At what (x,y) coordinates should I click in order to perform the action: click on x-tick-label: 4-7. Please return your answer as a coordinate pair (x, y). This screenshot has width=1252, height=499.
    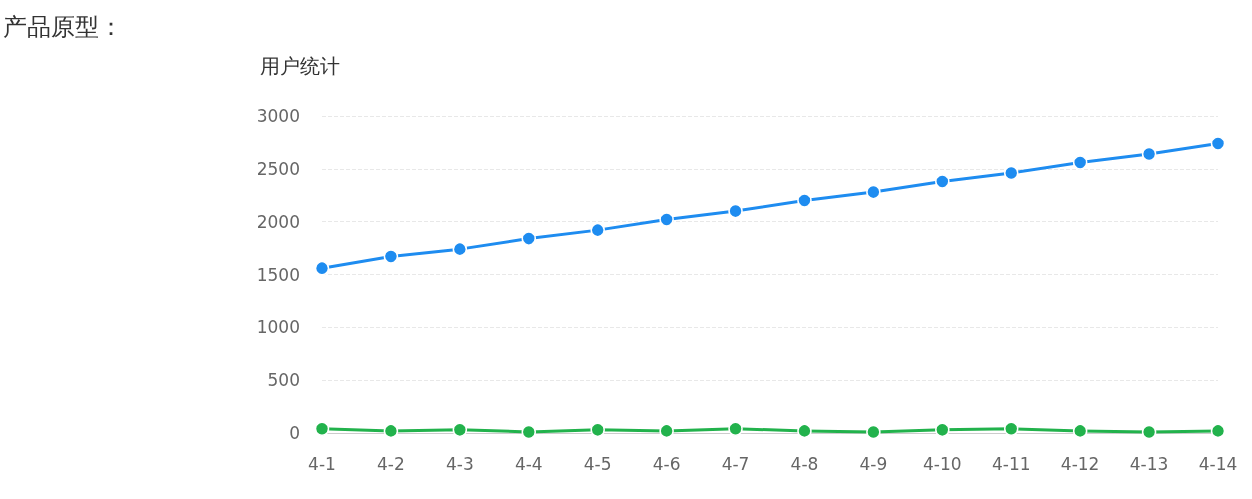
    Looking at the image, I should click on (735, 463).